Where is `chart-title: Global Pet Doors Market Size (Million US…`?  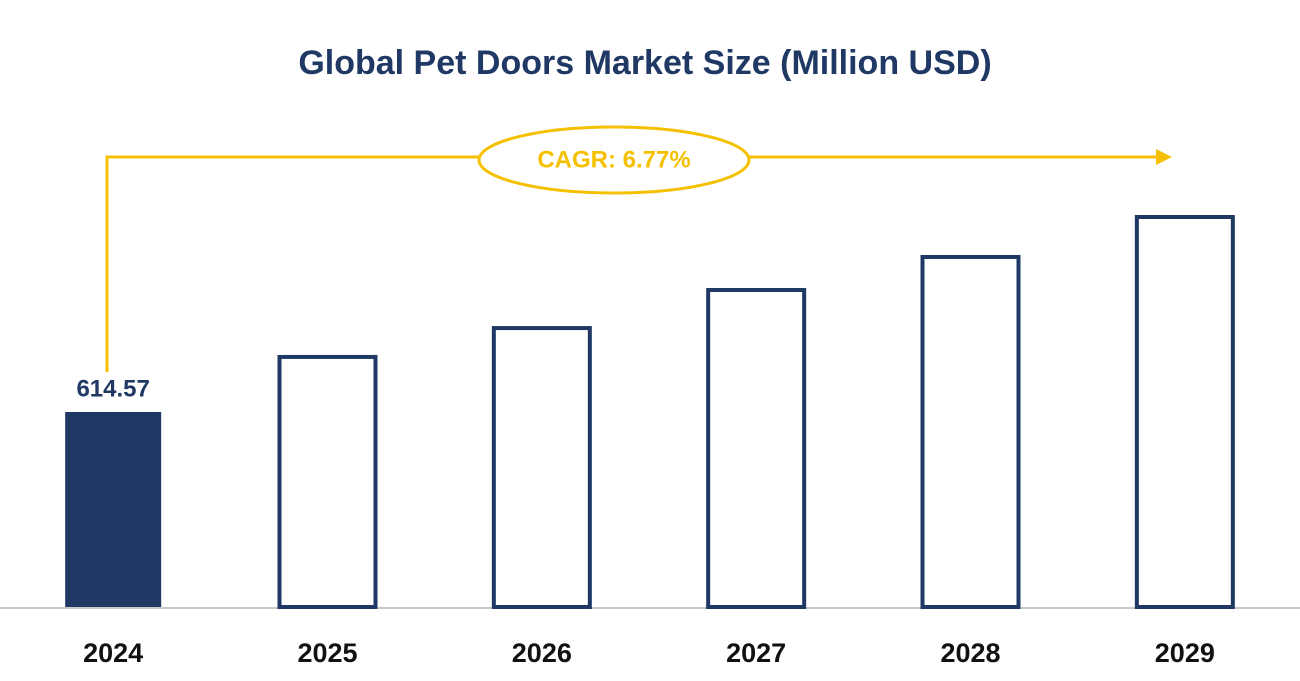
chart-title: Global Pet Doors Market Size (Million US… is located at coordinates (644, 63).